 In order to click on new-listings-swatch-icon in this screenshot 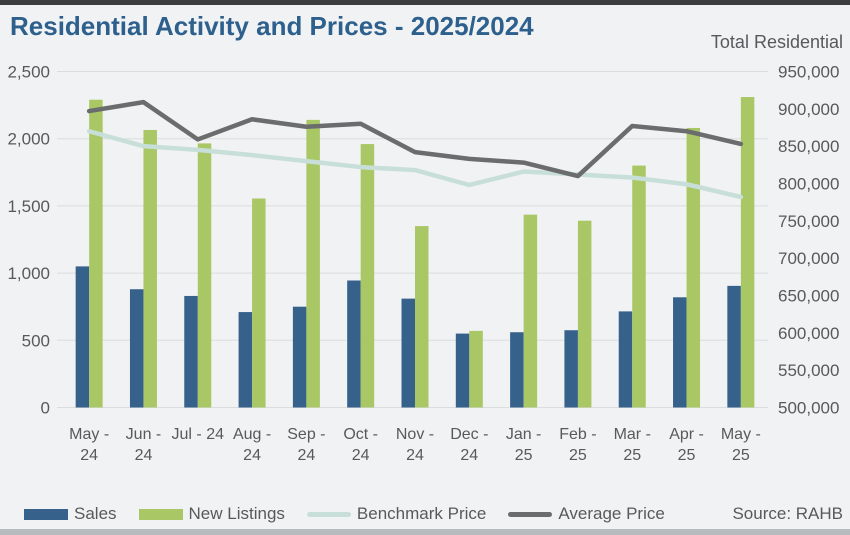, I will do `click(160, 514)`.